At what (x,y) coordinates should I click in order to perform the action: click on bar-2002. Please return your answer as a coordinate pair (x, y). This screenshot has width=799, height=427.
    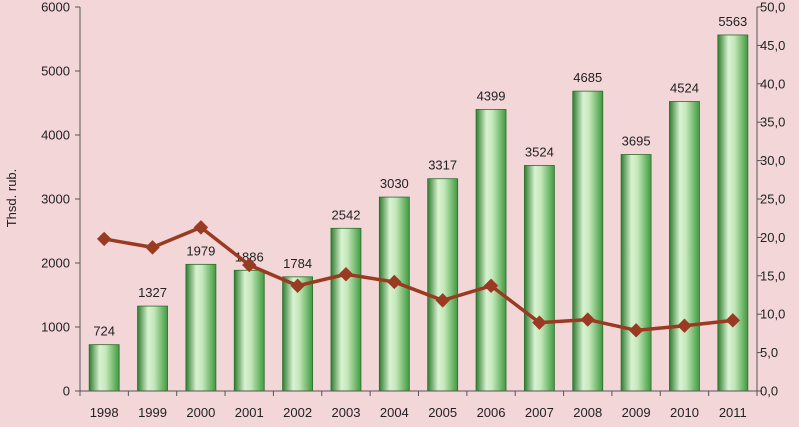
    Looking at the image, I should click on (298, 334).